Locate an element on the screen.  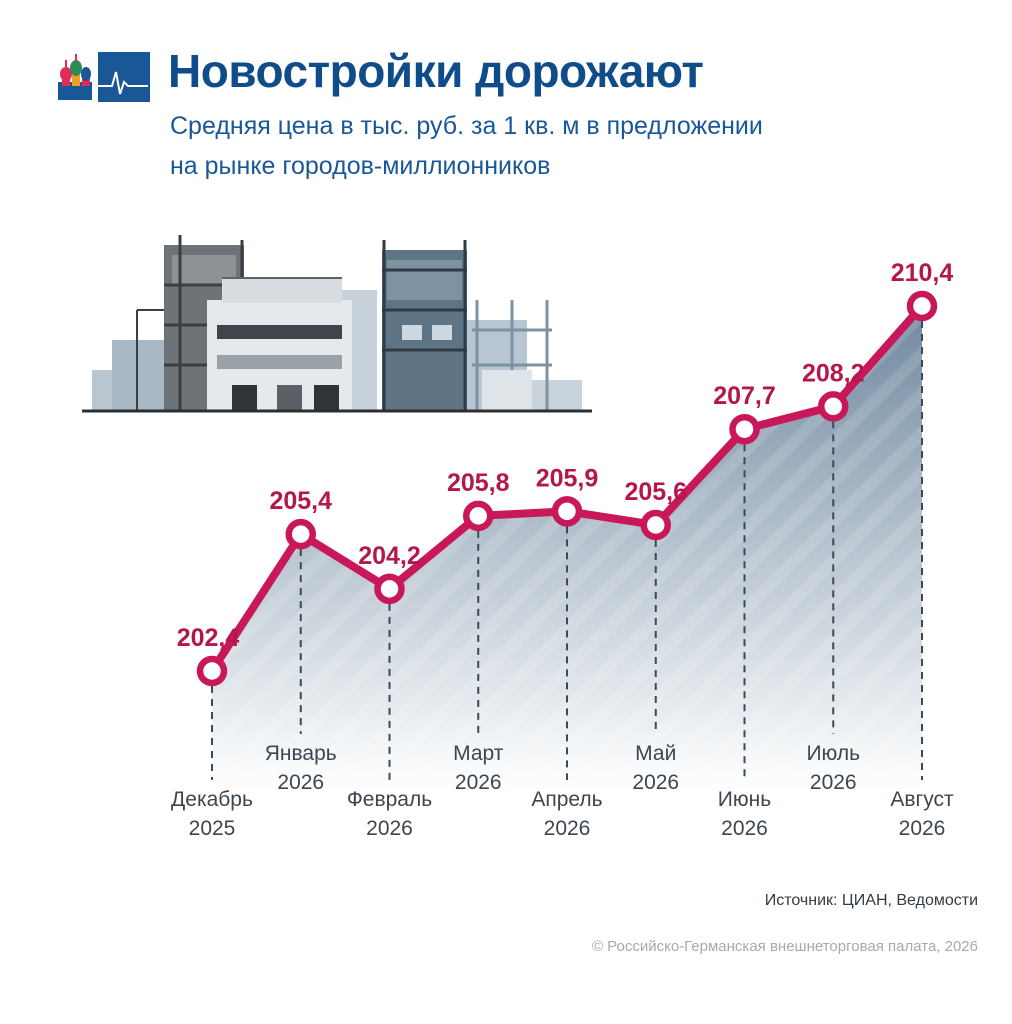
logo-icon is located at coordinates (100, 77).